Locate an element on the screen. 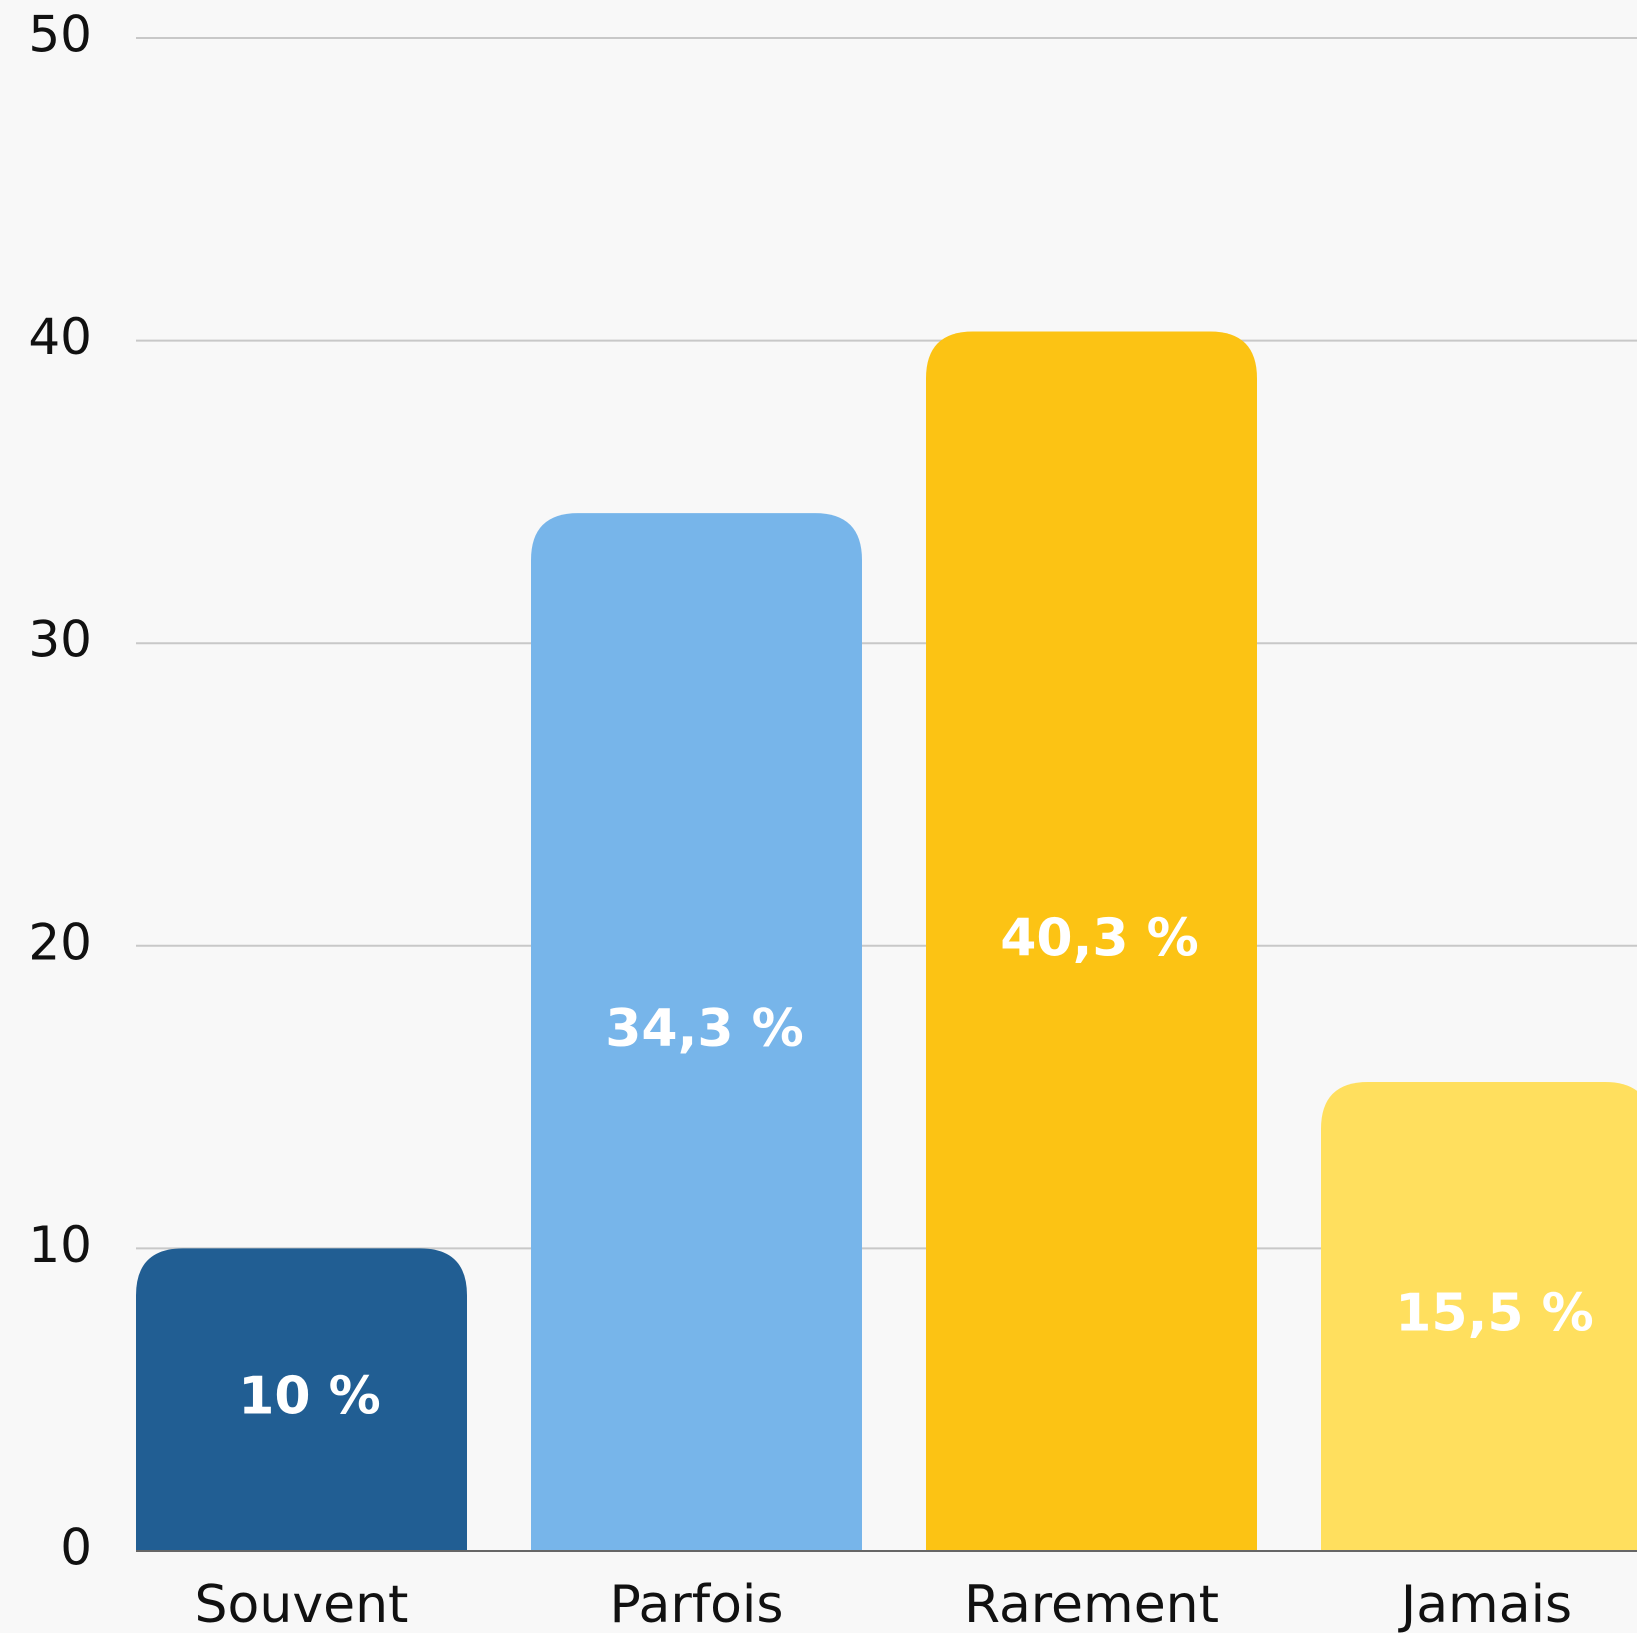 The width and height of the screenshot is (1637, 1633). value-label: 40,3 % is located at coordinates (1099, 938).